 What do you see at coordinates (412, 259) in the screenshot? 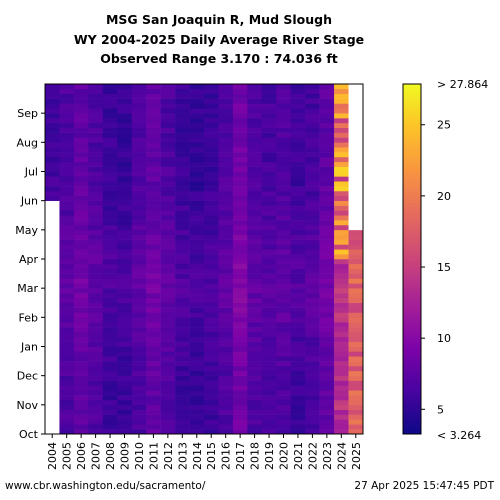
I see `colorbar-frame` at bounding box center [412, 259].